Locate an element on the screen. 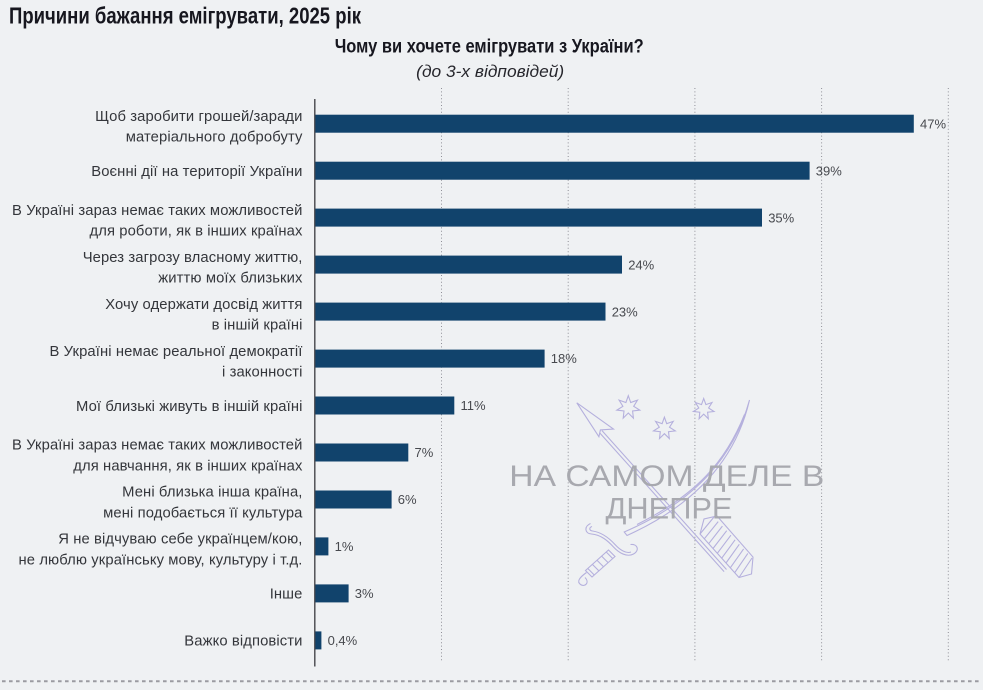 The width and height of the screenshot is (983, 690). svg-text:Я не відчуваю себе українцем/к: Я не відчуваю себе українцем/кою, is located at coordinates (180, 540).